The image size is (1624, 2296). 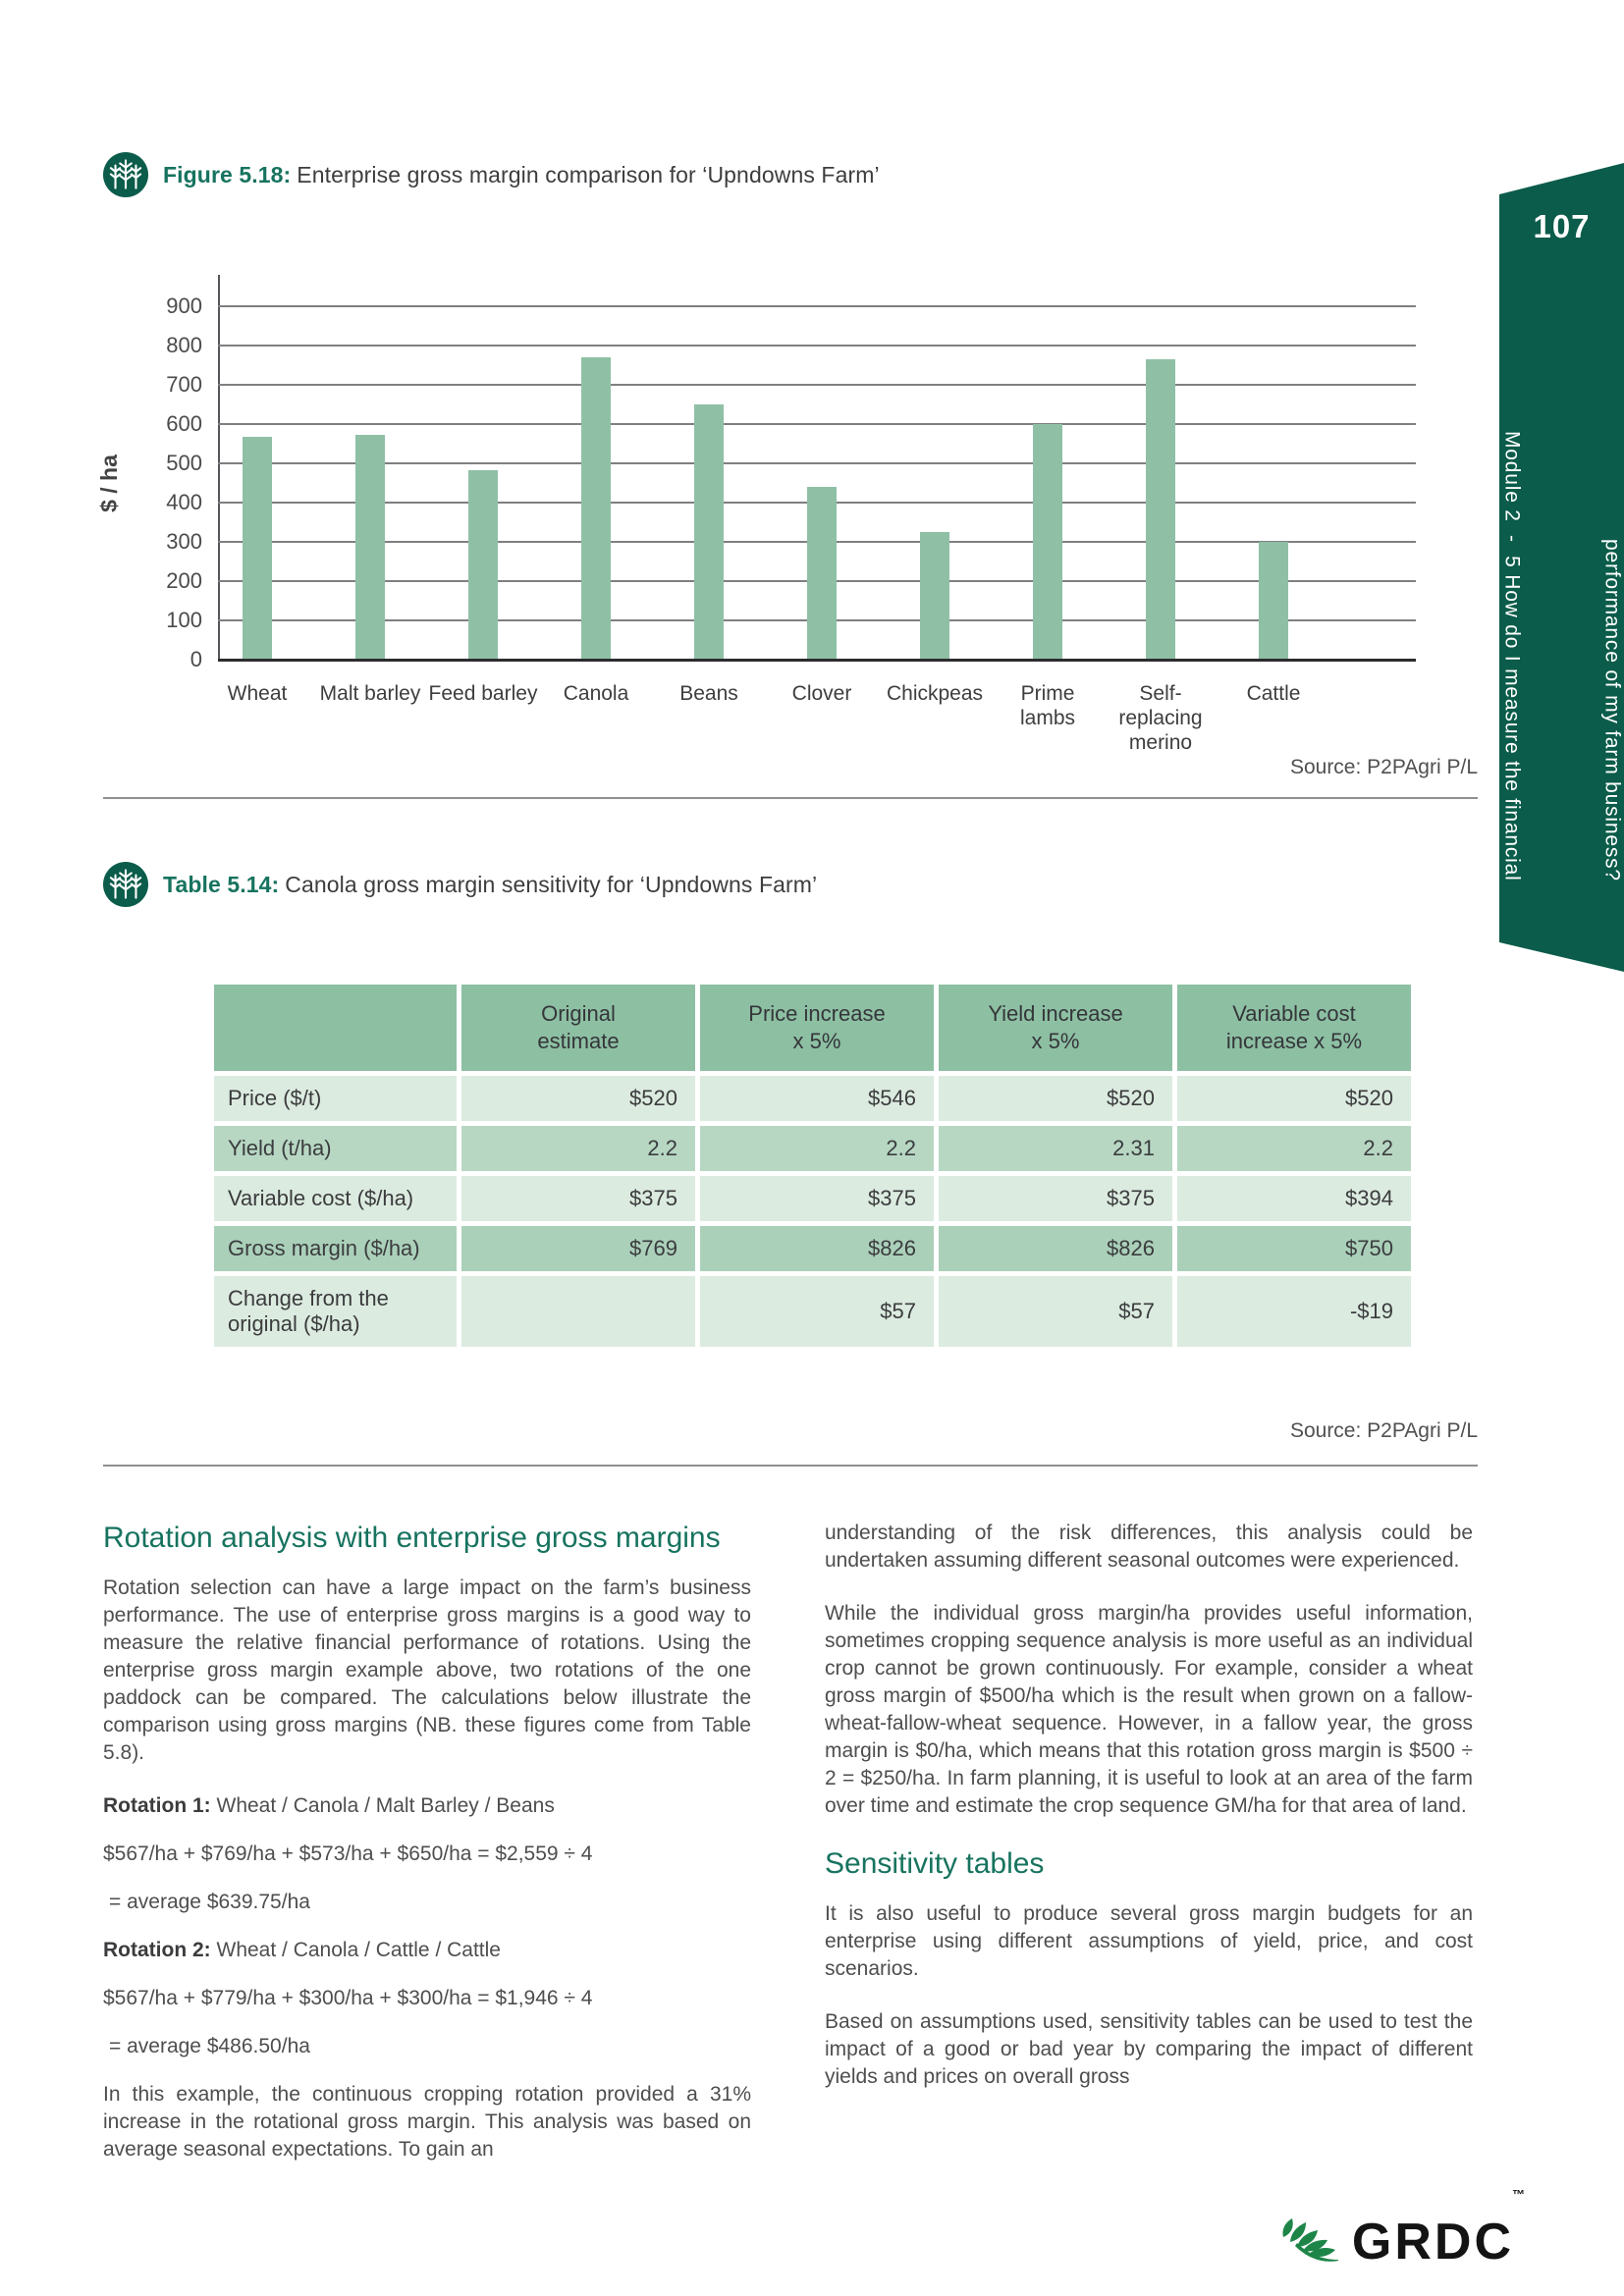 I want to click on chart-y-axis-title: $ / ha, so click(x=108, y=483).